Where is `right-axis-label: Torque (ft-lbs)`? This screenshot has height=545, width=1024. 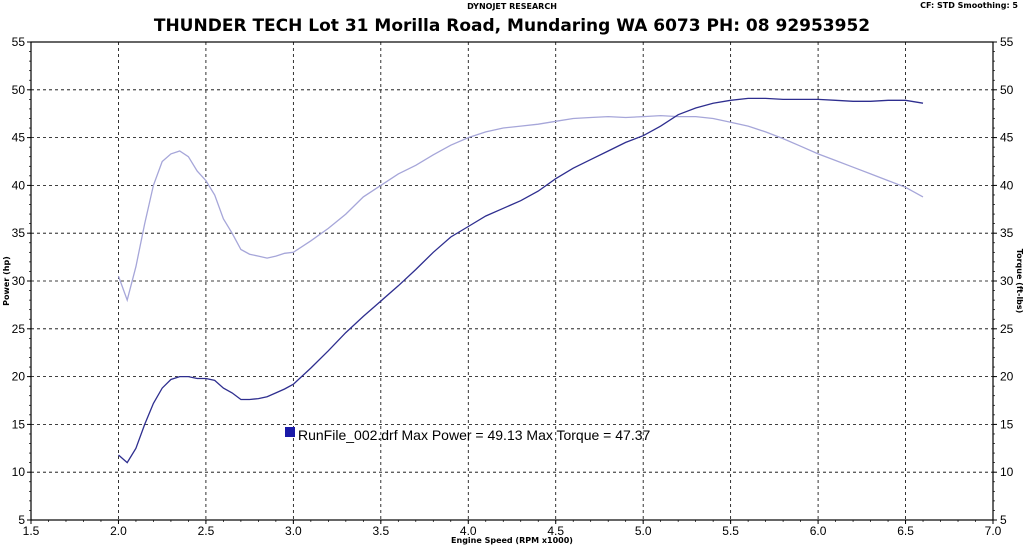 right-axis-label: Torque (ft-lbs) is located at coordinates (1019, 281).